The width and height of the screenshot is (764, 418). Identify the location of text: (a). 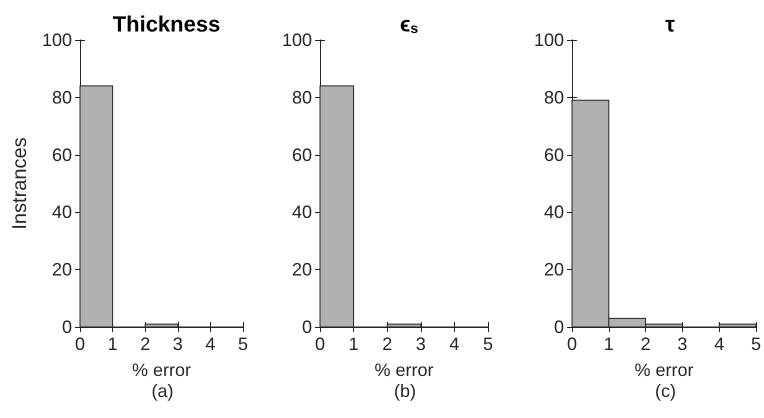
(163, 391).